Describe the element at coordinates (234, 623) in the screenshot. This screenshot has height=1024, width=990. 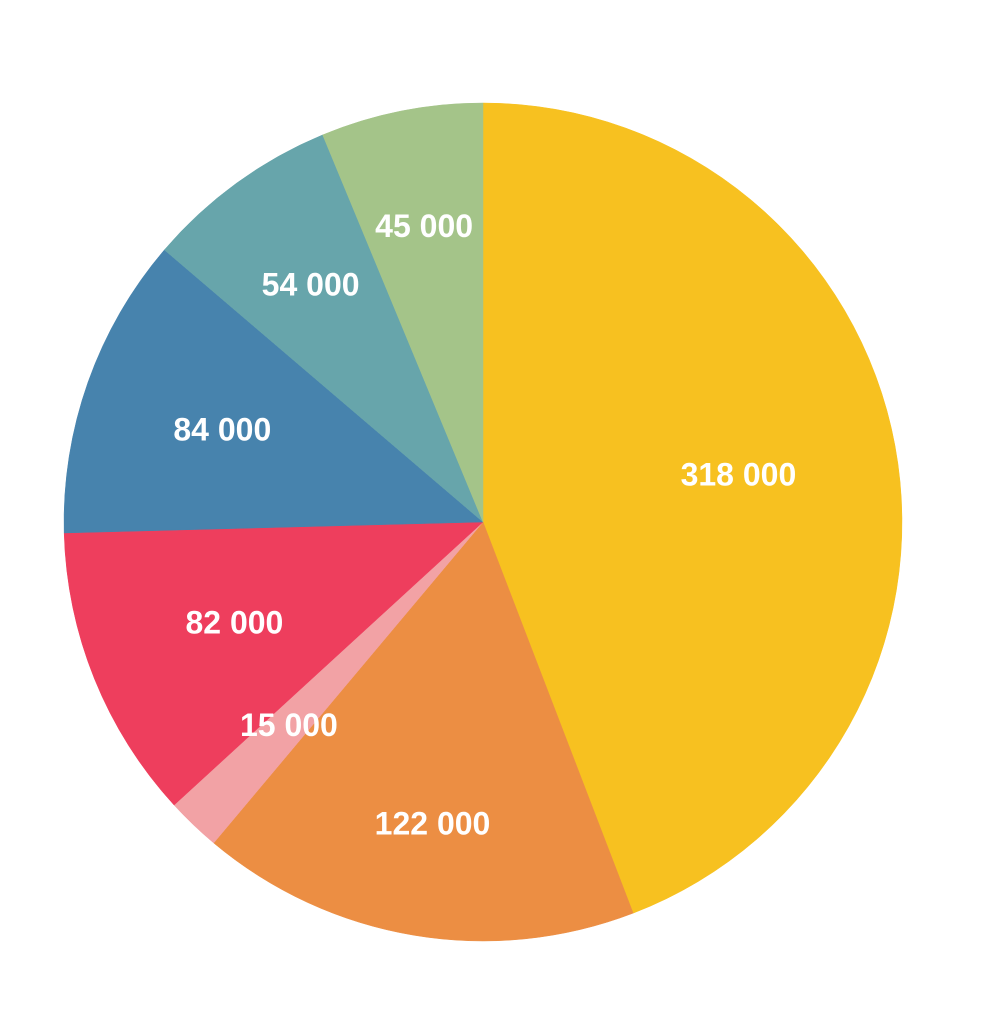
I see `slice-label-3: 82 000` at that location.